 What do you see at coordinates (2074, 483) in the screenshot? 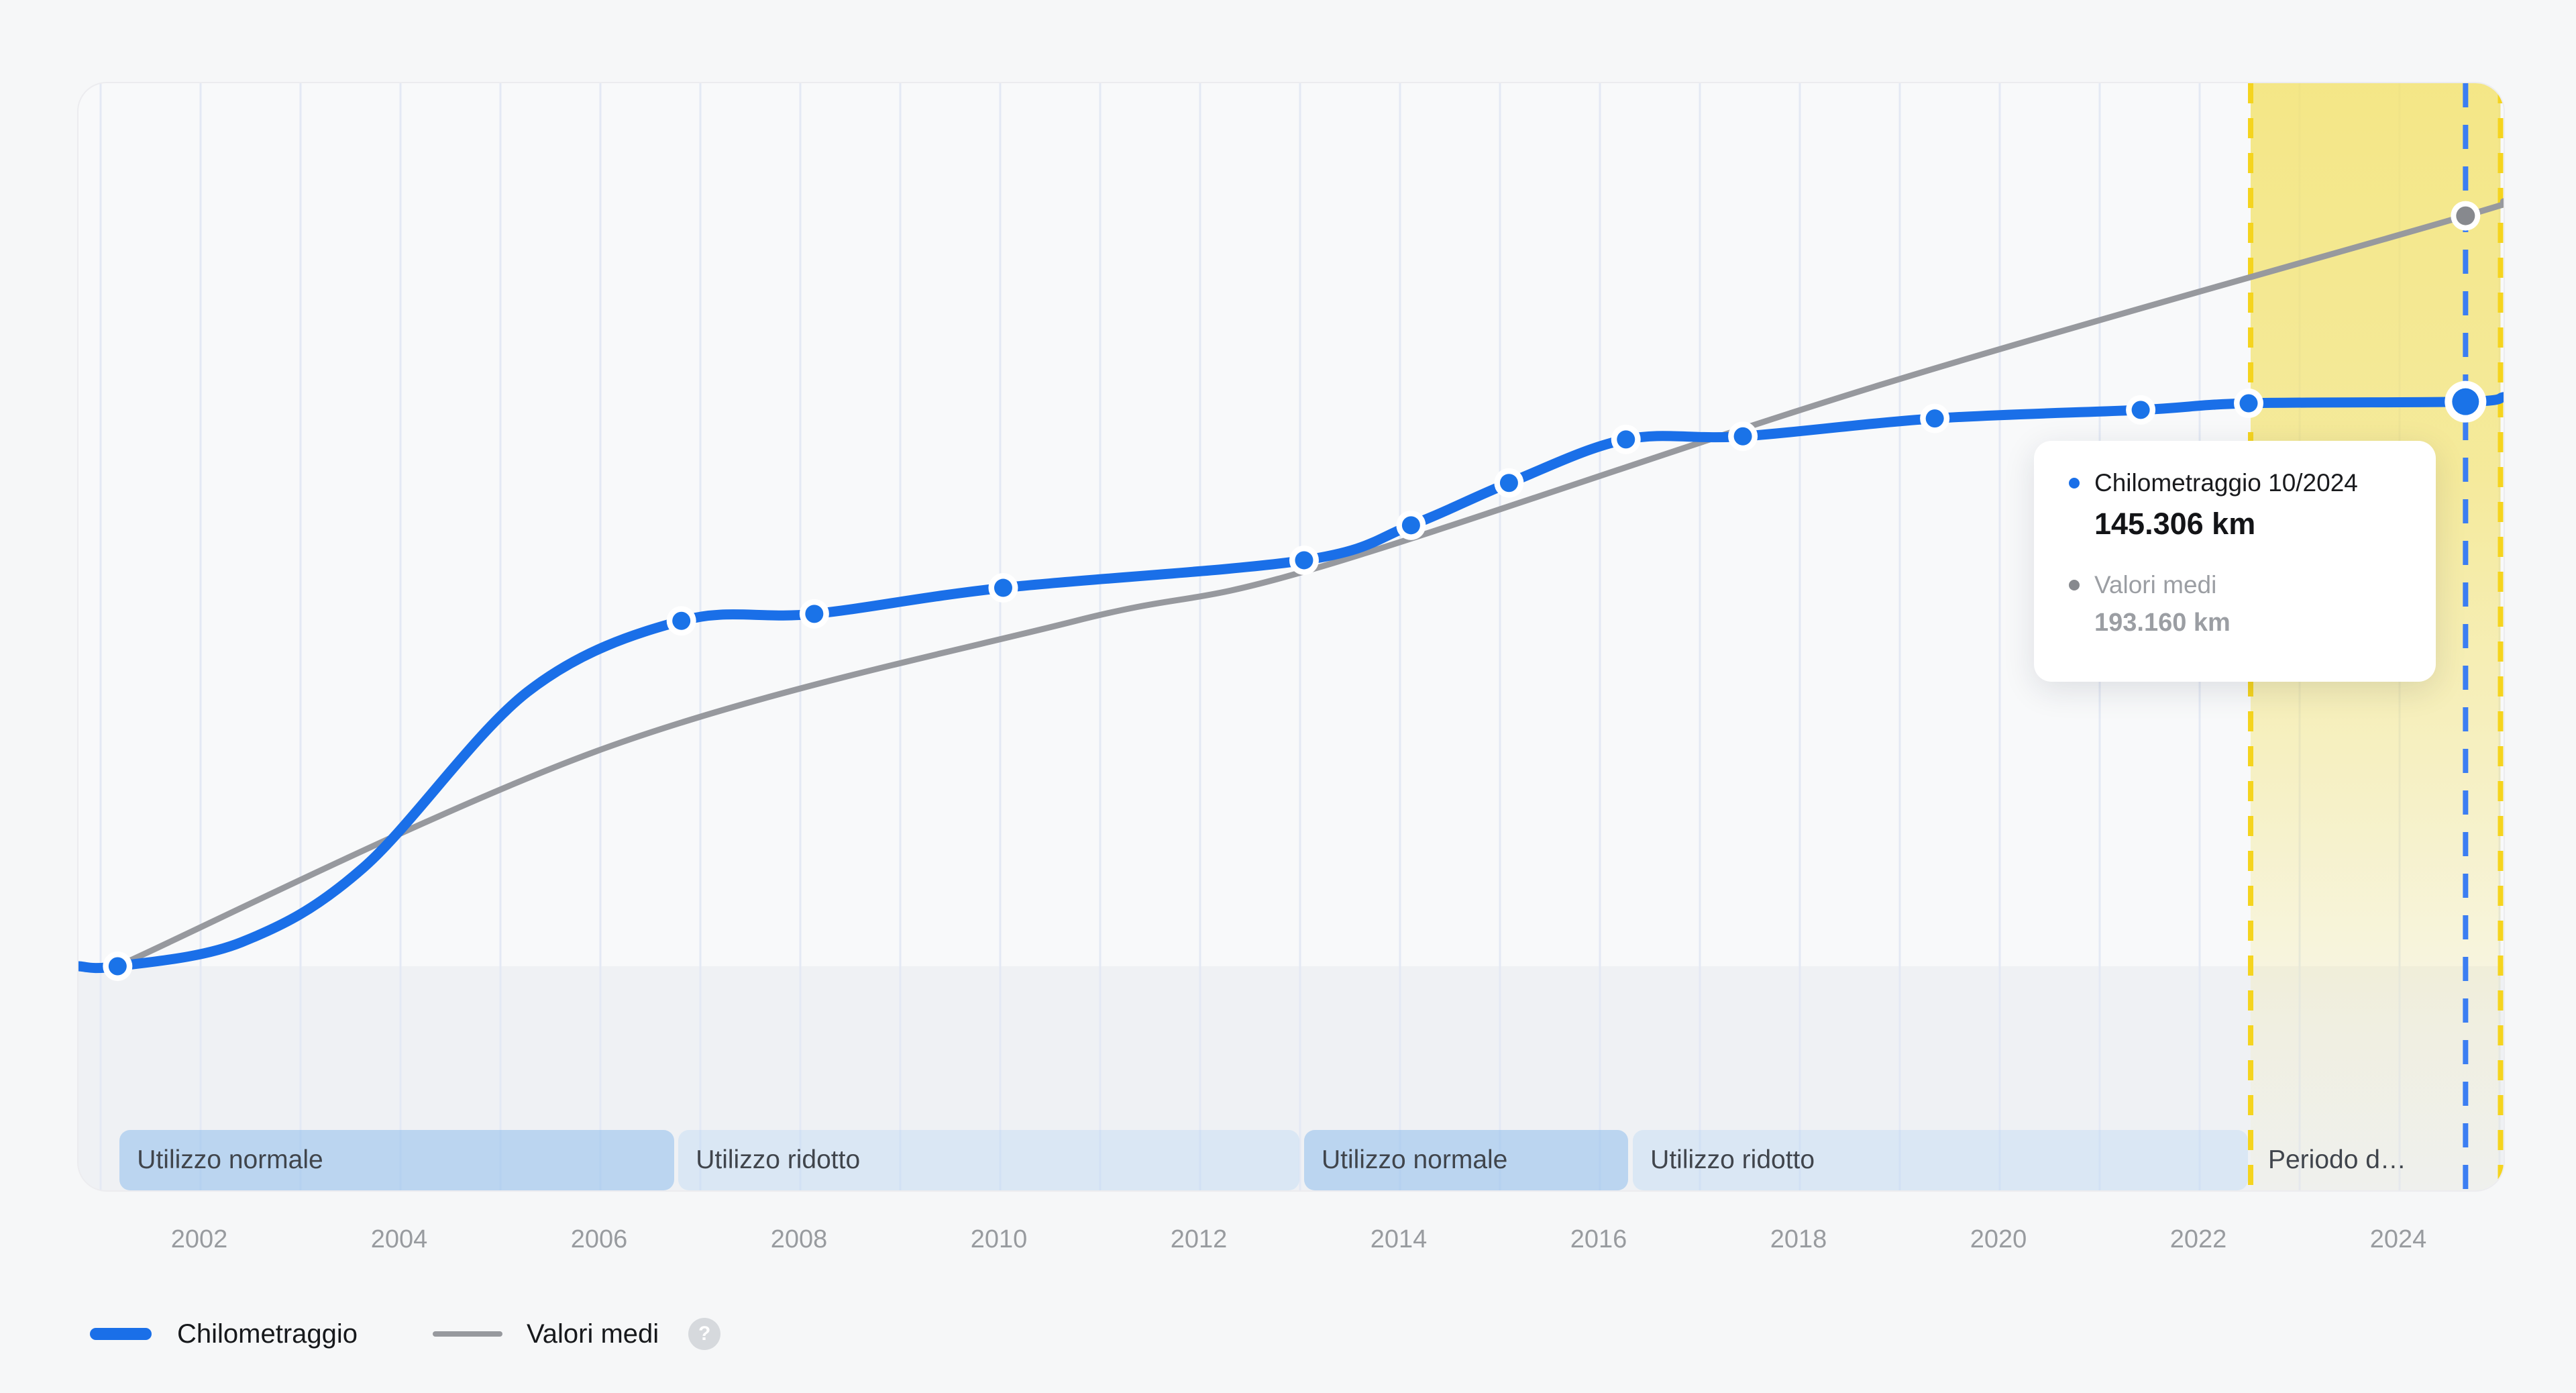
I see `blue-series-dot-icon` at bounding box center [2074, 483].